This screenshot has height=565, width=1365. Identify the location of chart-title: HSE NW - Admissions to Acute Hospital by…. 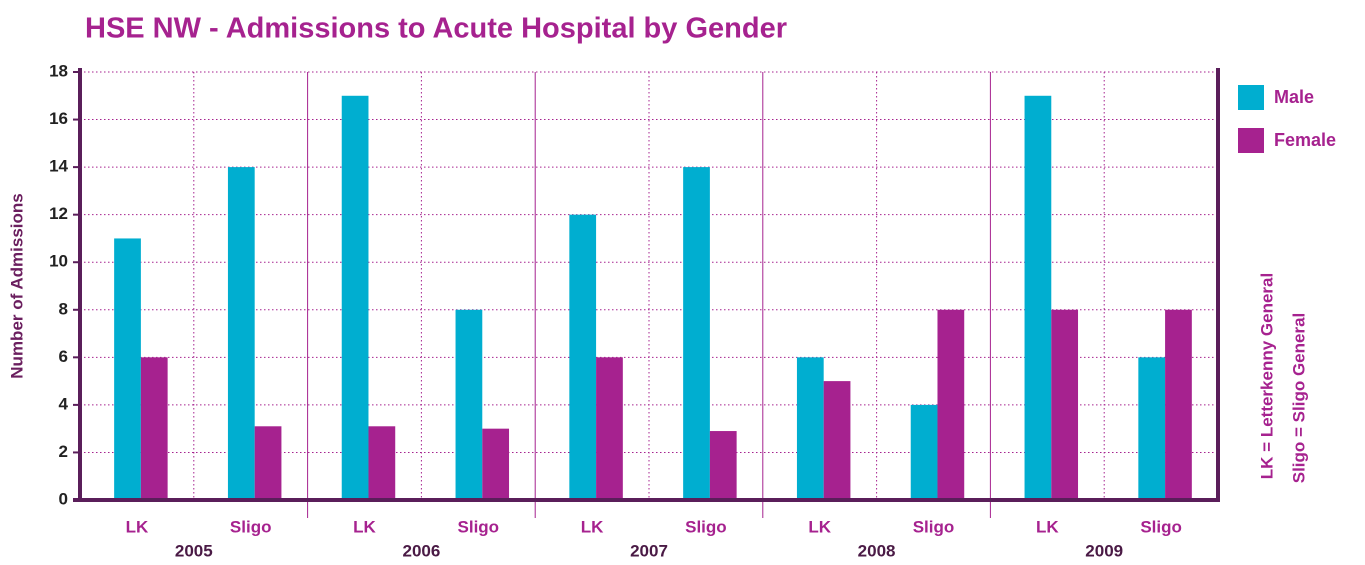
(436, 29).